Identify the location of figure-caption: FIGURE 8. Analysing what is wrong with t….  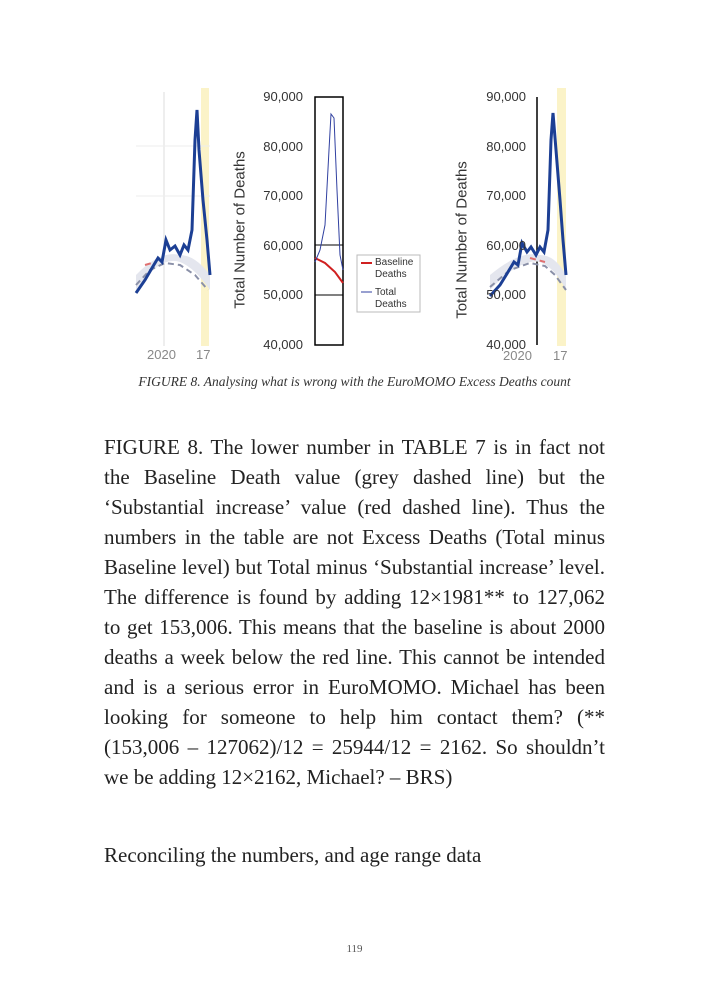
(354, 381).